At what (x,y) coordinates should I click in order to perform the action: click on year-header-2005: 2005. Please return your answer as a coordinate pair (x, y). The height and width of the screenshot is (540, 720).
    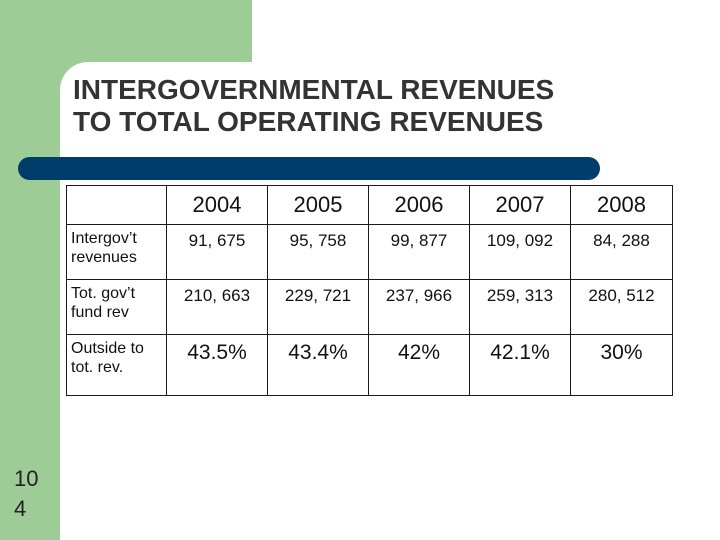
    Looking at the image, I should click on (318, 205).